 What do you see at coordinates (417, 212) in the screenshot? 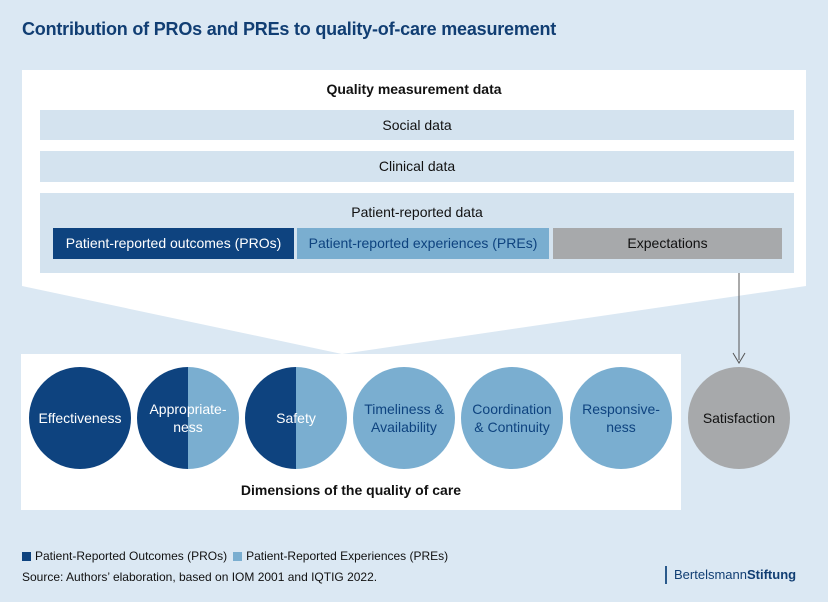
I see `patient-reported-label: Patient-reported data` at bounding box center [417, 212].